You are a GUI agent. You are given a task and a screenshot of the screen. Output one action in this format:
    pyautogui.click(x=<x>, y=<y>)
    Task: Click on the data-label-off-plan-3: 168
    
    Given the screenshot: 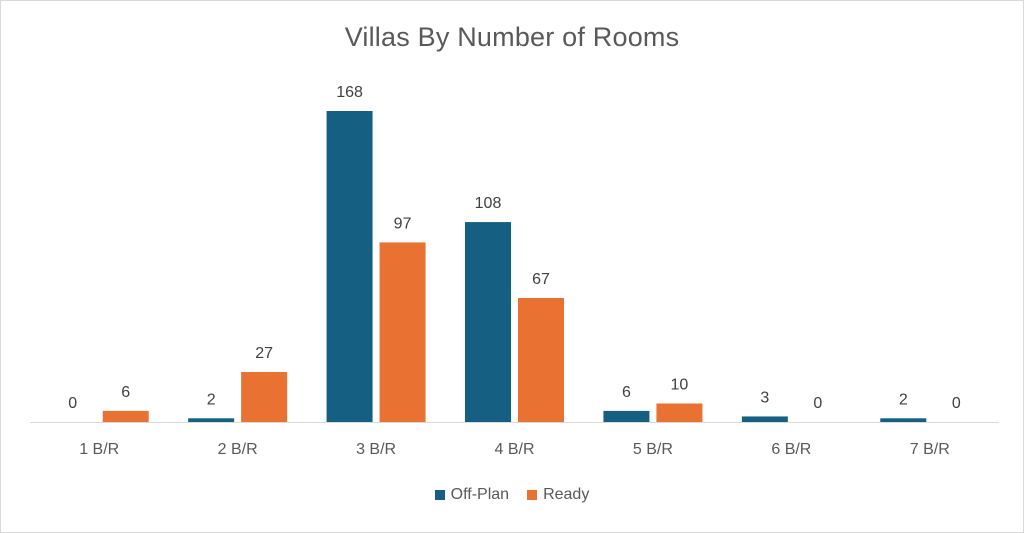 What is the action you would take?
    pyautogui.click(x=349, y=92)
    